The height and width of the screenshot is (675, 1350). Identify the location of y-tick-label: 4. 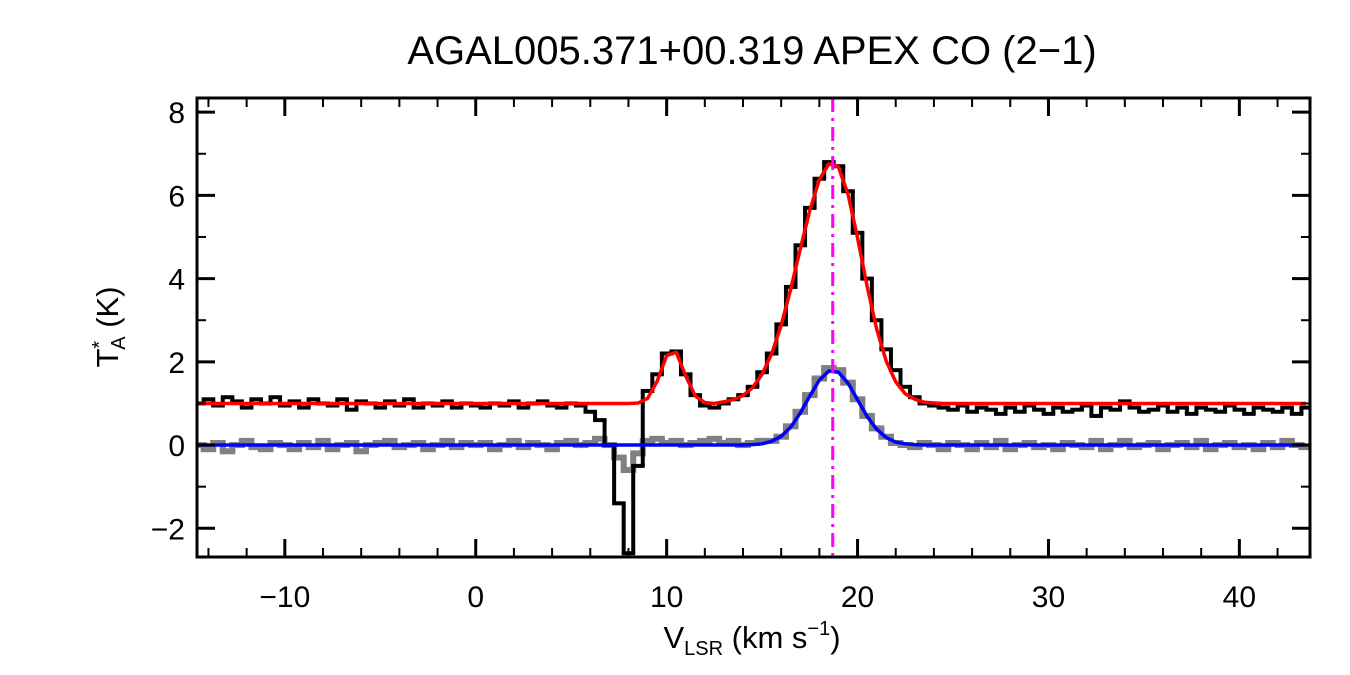
(176, 280).